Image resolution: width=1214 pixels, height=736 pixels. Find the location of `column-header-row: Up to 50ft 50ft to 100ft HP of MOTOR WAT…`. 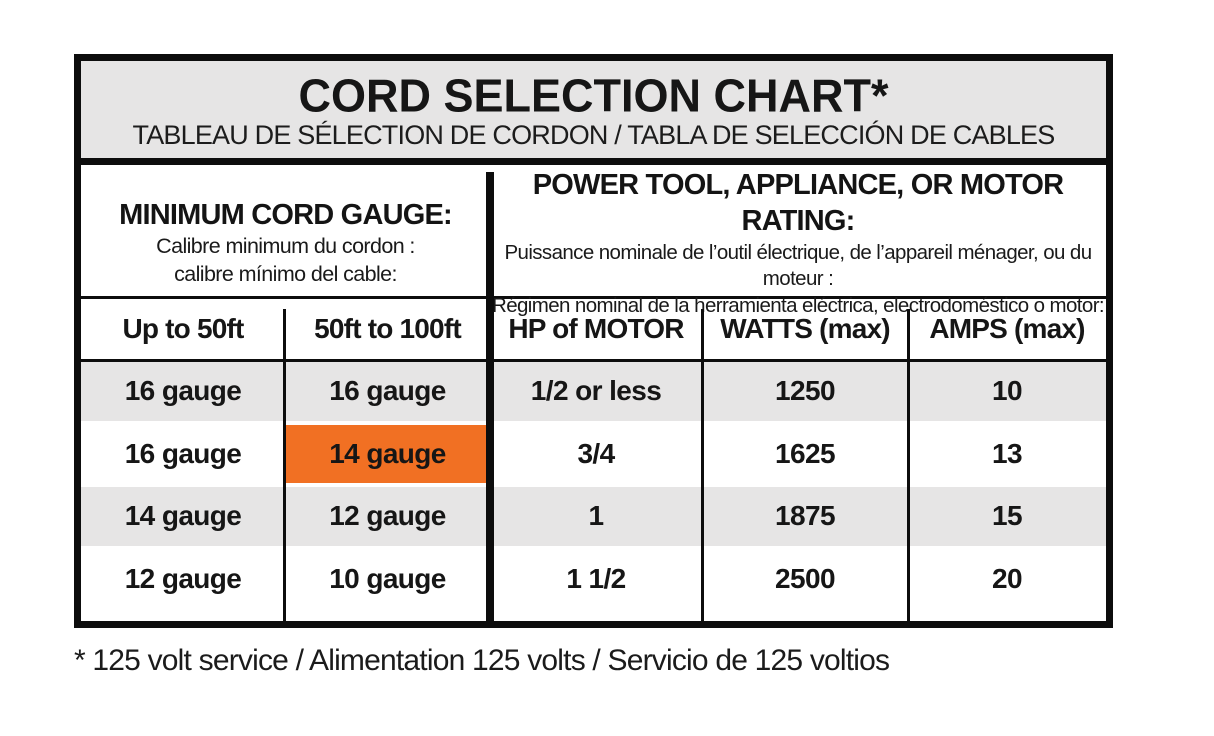

column-header-row: Up to 50ft 50ft to 100ft HP of MOTOR WAT… is located at coordinates (593, 330).